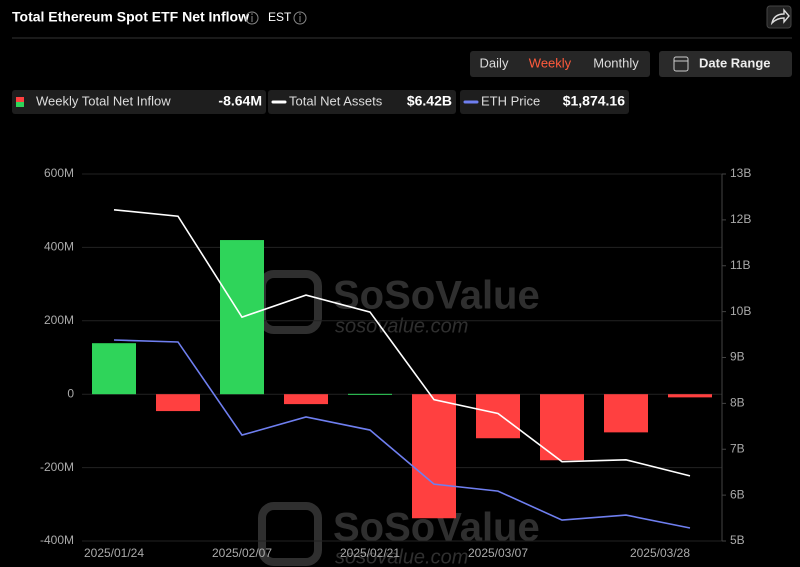 The image size is (800, 567). Describe the element at coordinates (130, 17) in the screenshot. I see `page-title: Total Ethereum Spot ETF Net Inflow` at that location.